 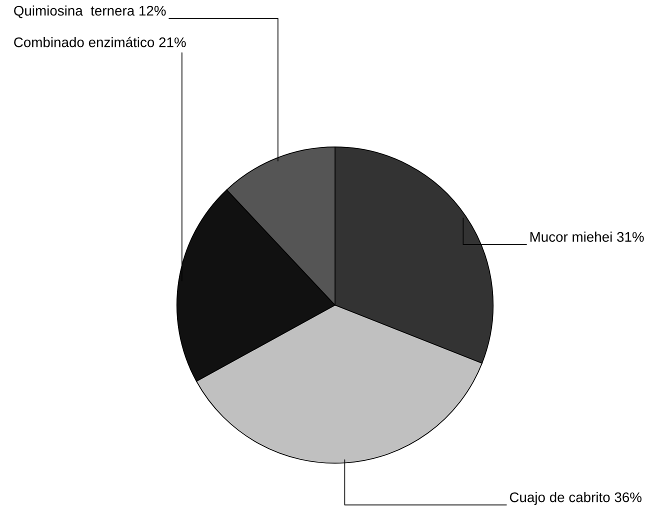 I want to click on slice-label: Mucor miehei 31%, so click(x=587, y=237).